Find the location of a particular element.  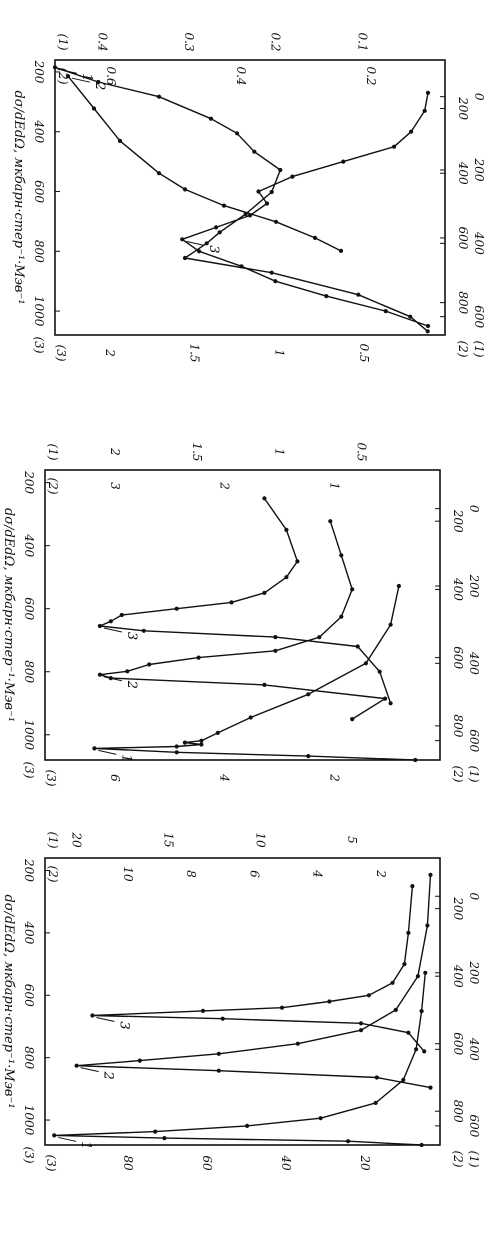

series-2-line is located at coordinates (204, 163).